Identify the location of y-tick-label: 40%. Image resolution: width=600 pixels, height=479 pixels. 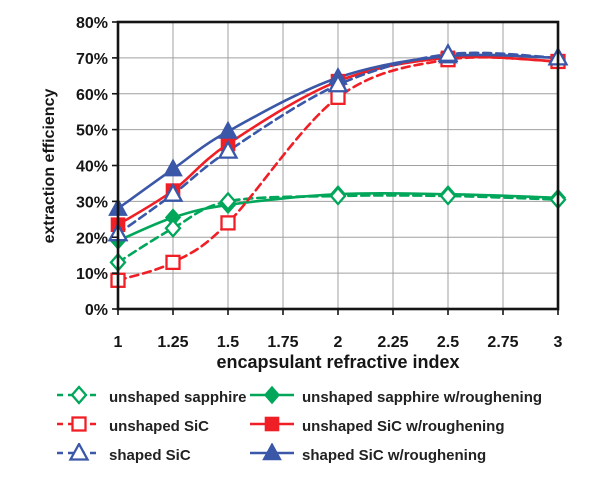
(92, 167).